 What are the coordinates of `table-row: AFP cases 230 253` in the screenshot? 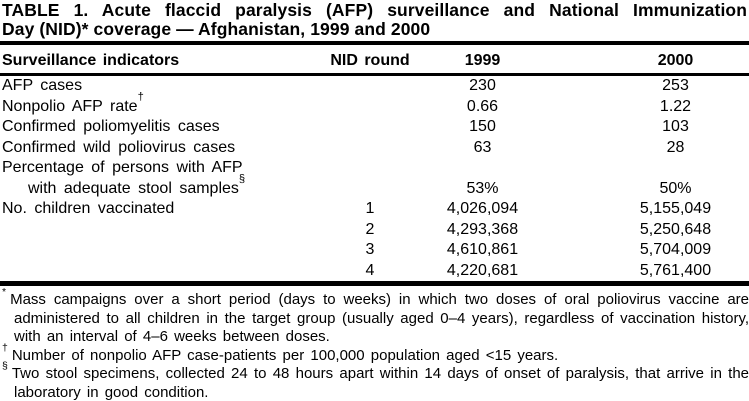 It's located at (374, 86).